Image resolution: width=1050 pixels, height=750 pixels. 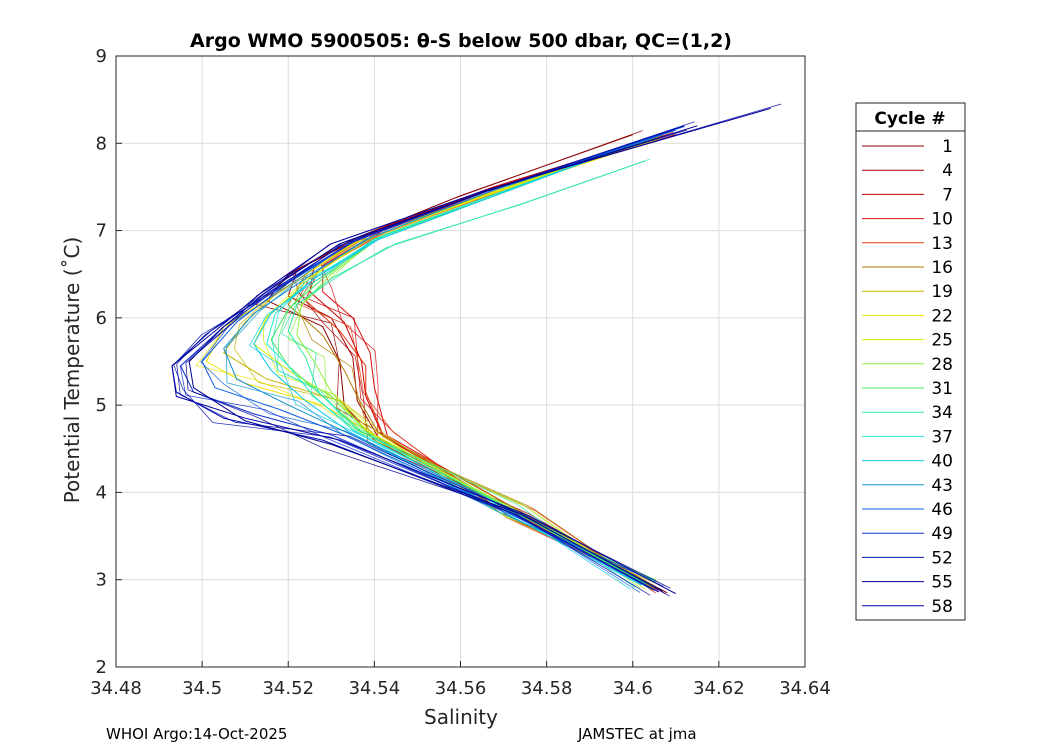 What do you see at coordinates (633, 688) in the screenshot?
I see `x-tick-label: 34.6` at bounding box center [633, 688].